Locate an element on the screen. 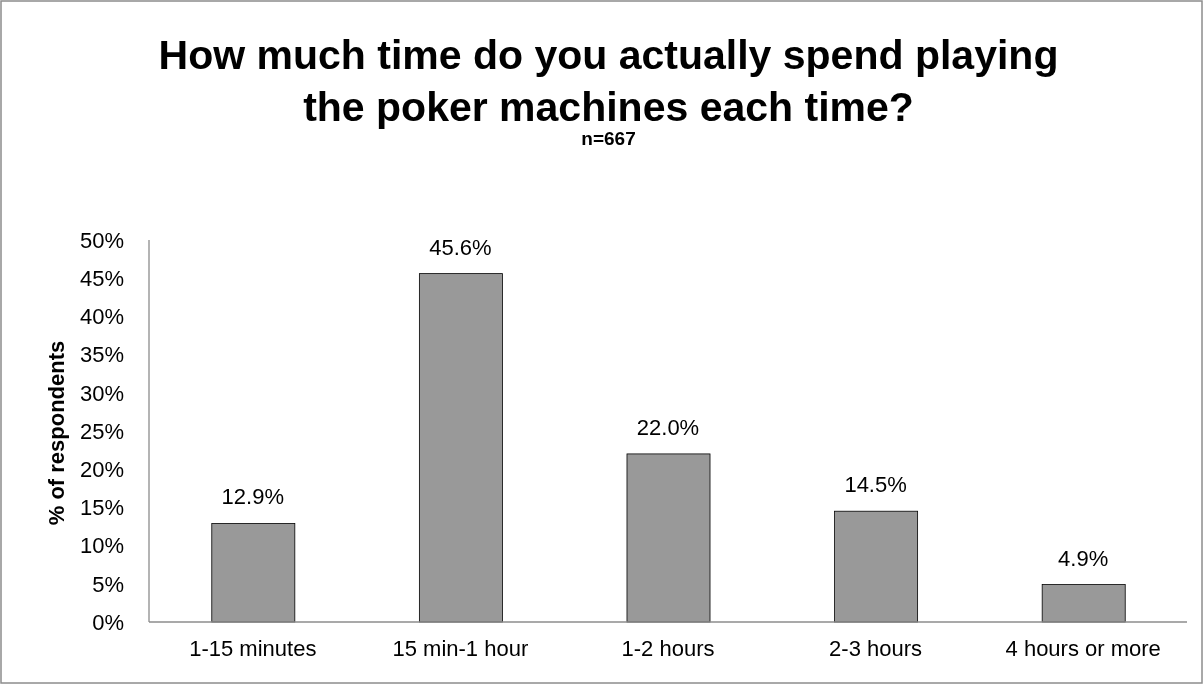 This screenshot has height=684, width=1203. y-tick-label: 50% is located at coordinates (101, 240).